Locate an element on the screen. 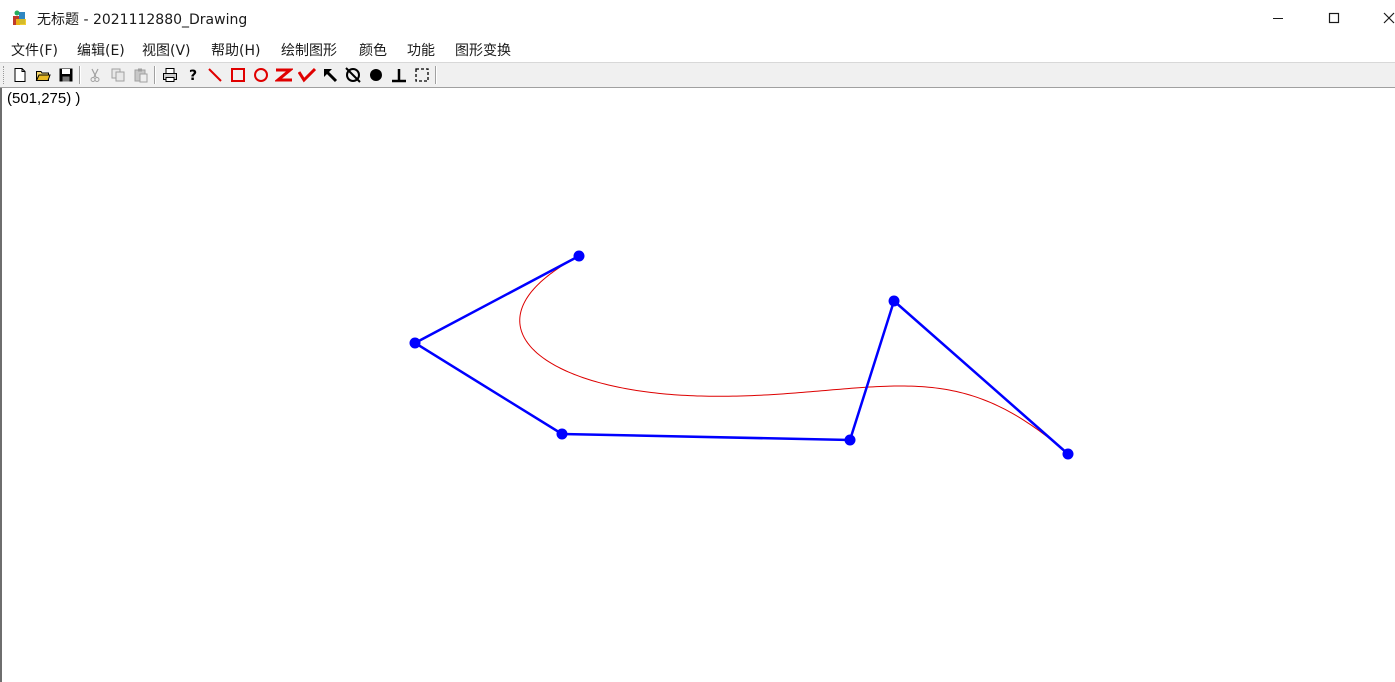 Image resolution: width=1395 pixels, height=682 pixels. maximize-icon is located at coordinates (1334, 18).